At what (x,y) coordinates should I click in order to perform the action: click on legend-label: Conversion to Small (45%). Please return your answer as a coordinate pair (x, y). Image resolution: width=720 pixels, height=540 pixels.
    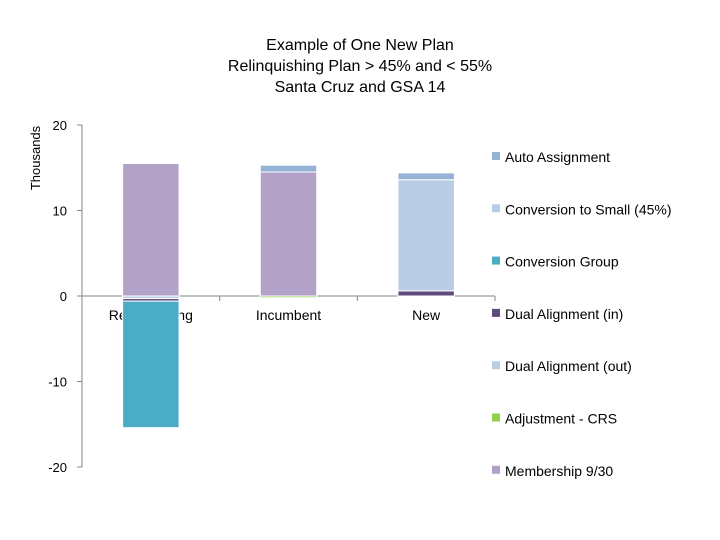
    Looking at the image, I should click on (588, 209).